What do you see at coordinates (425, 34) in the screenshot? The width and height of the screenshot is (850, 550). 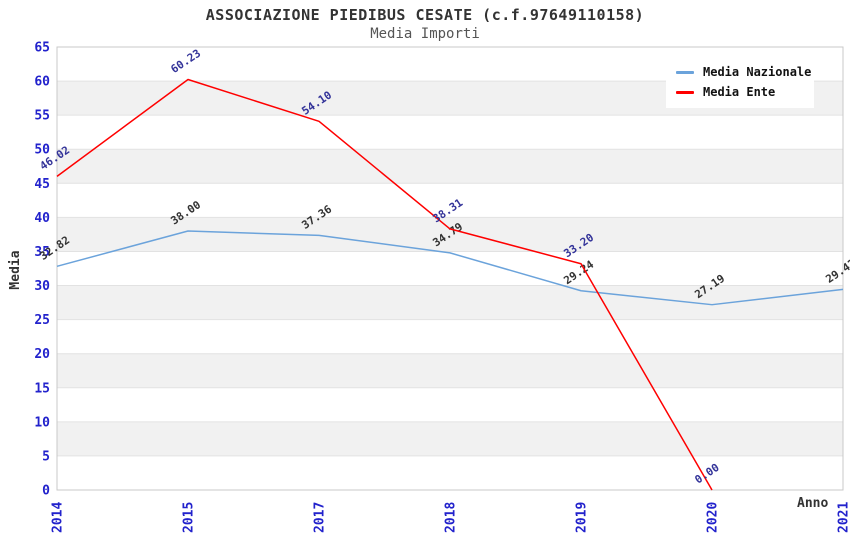 I see `chart-subtitle: Media Importi` at bounding box center [425, 34].